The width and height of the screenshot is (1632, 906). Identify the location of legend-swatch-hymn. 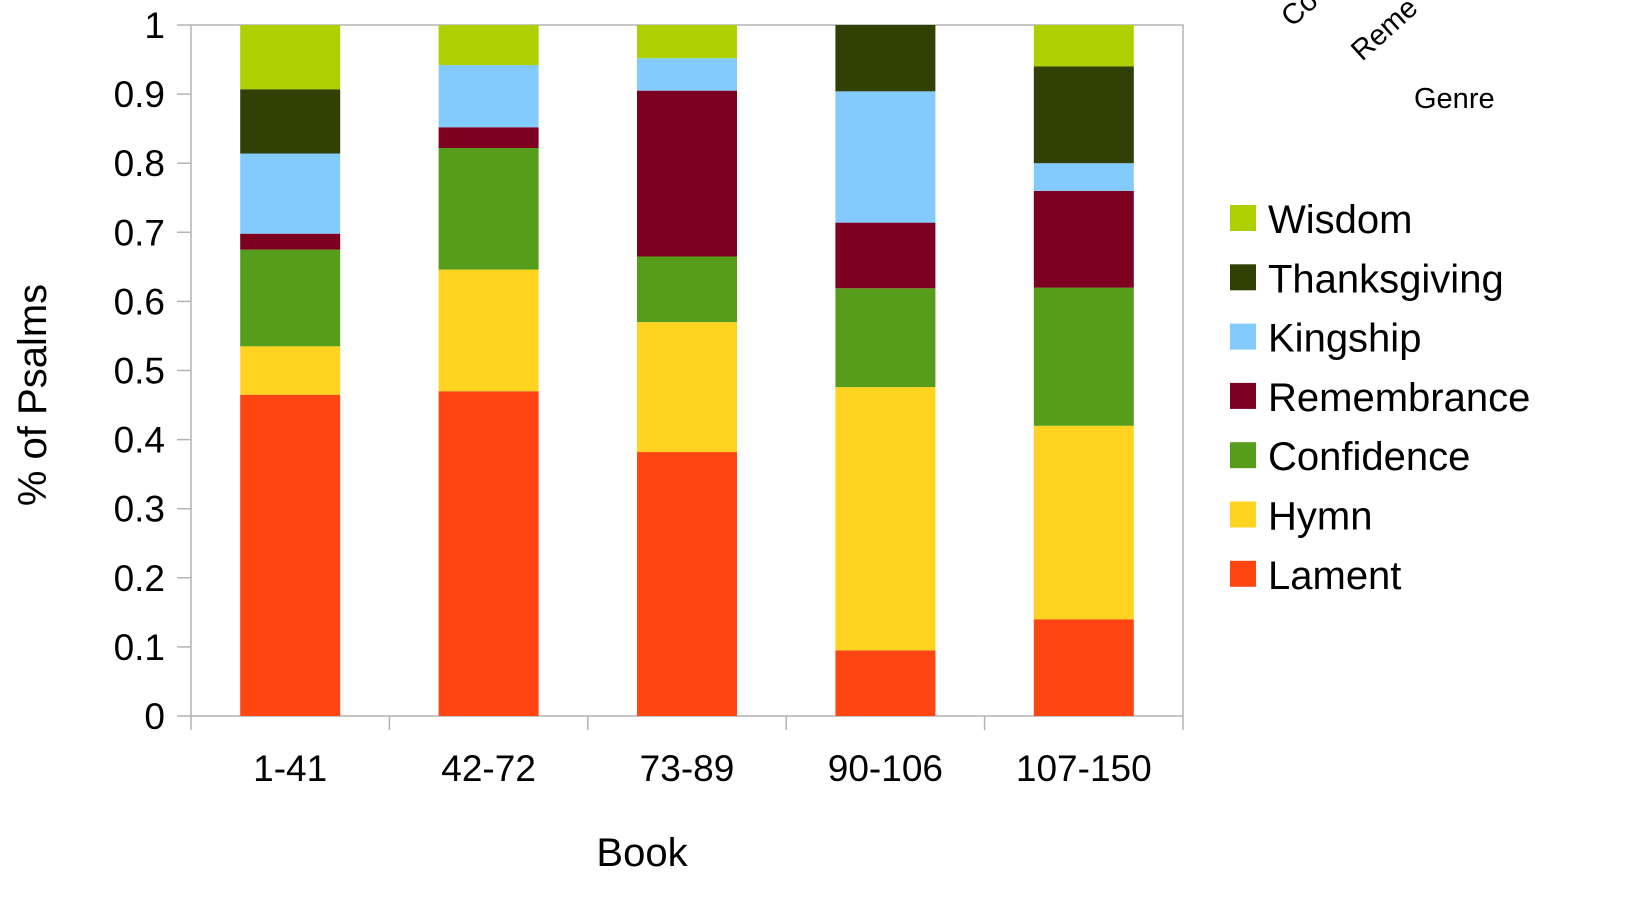
(1243, 514).